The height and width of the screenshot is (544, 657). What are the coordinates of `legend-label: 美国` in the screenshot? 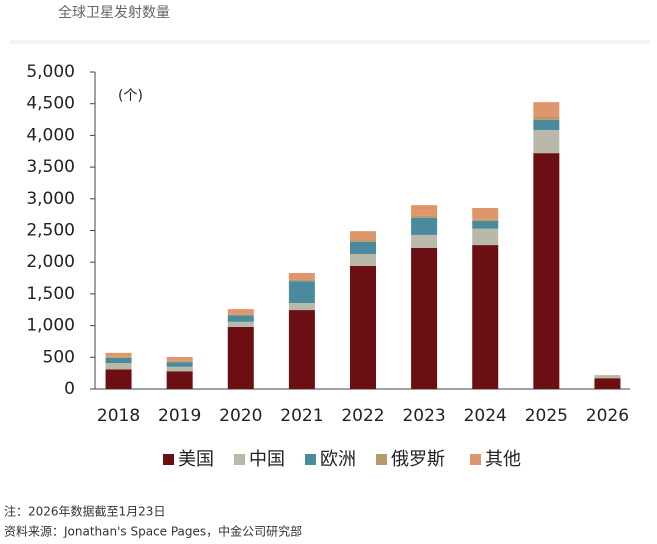 It's located at (196, 459).